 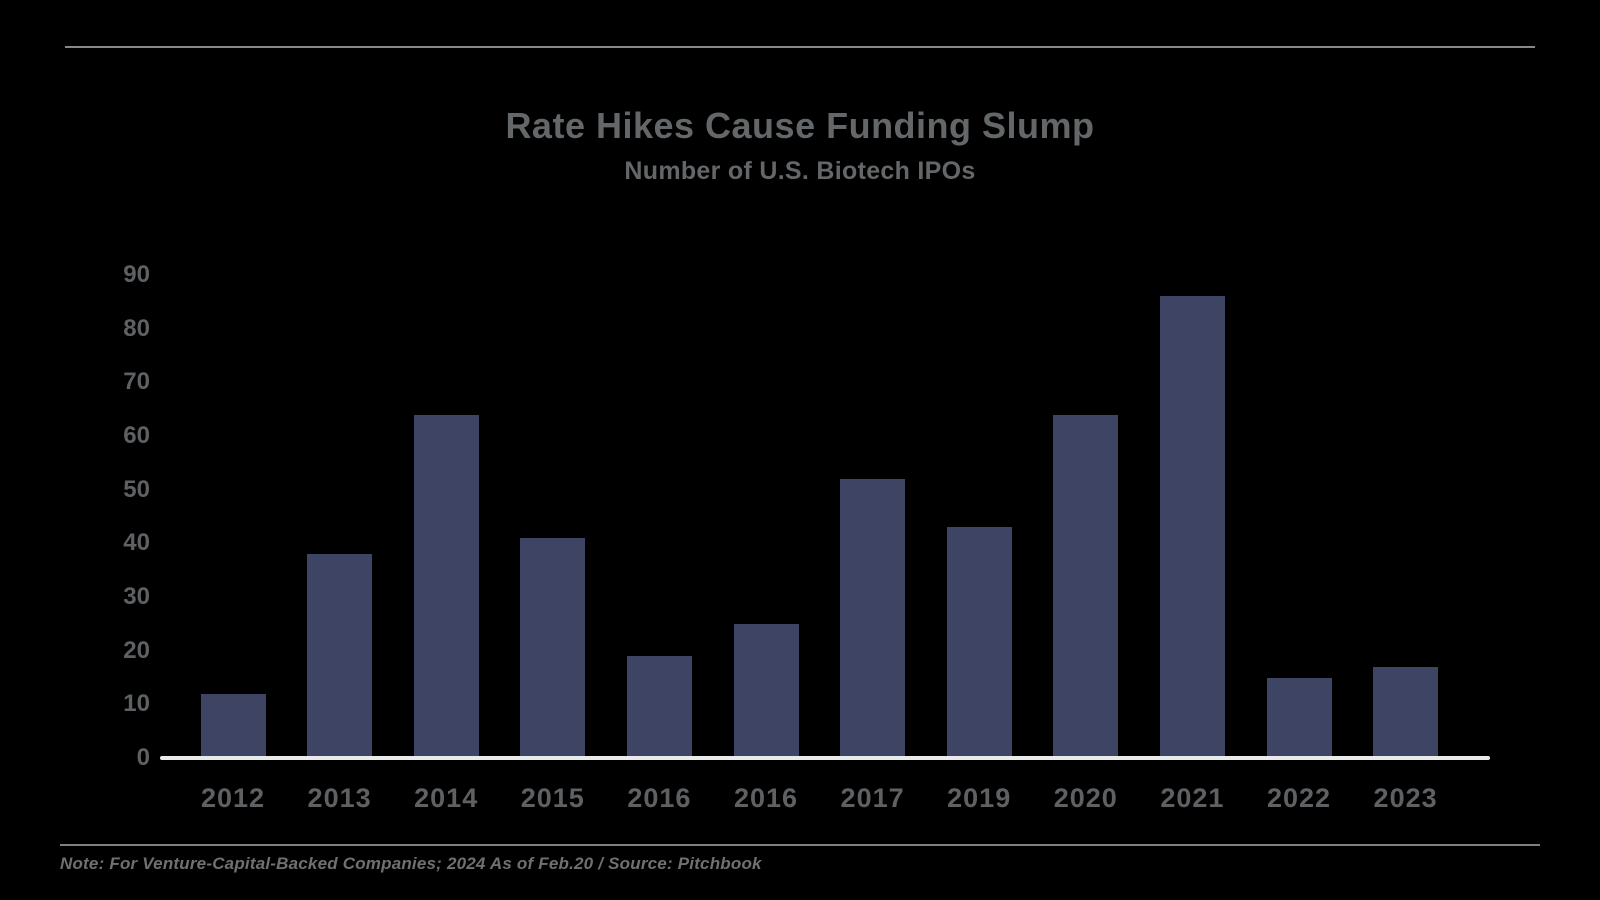 I want to click on x-axis-tick-label: 2017, so click(x=872, y=798).